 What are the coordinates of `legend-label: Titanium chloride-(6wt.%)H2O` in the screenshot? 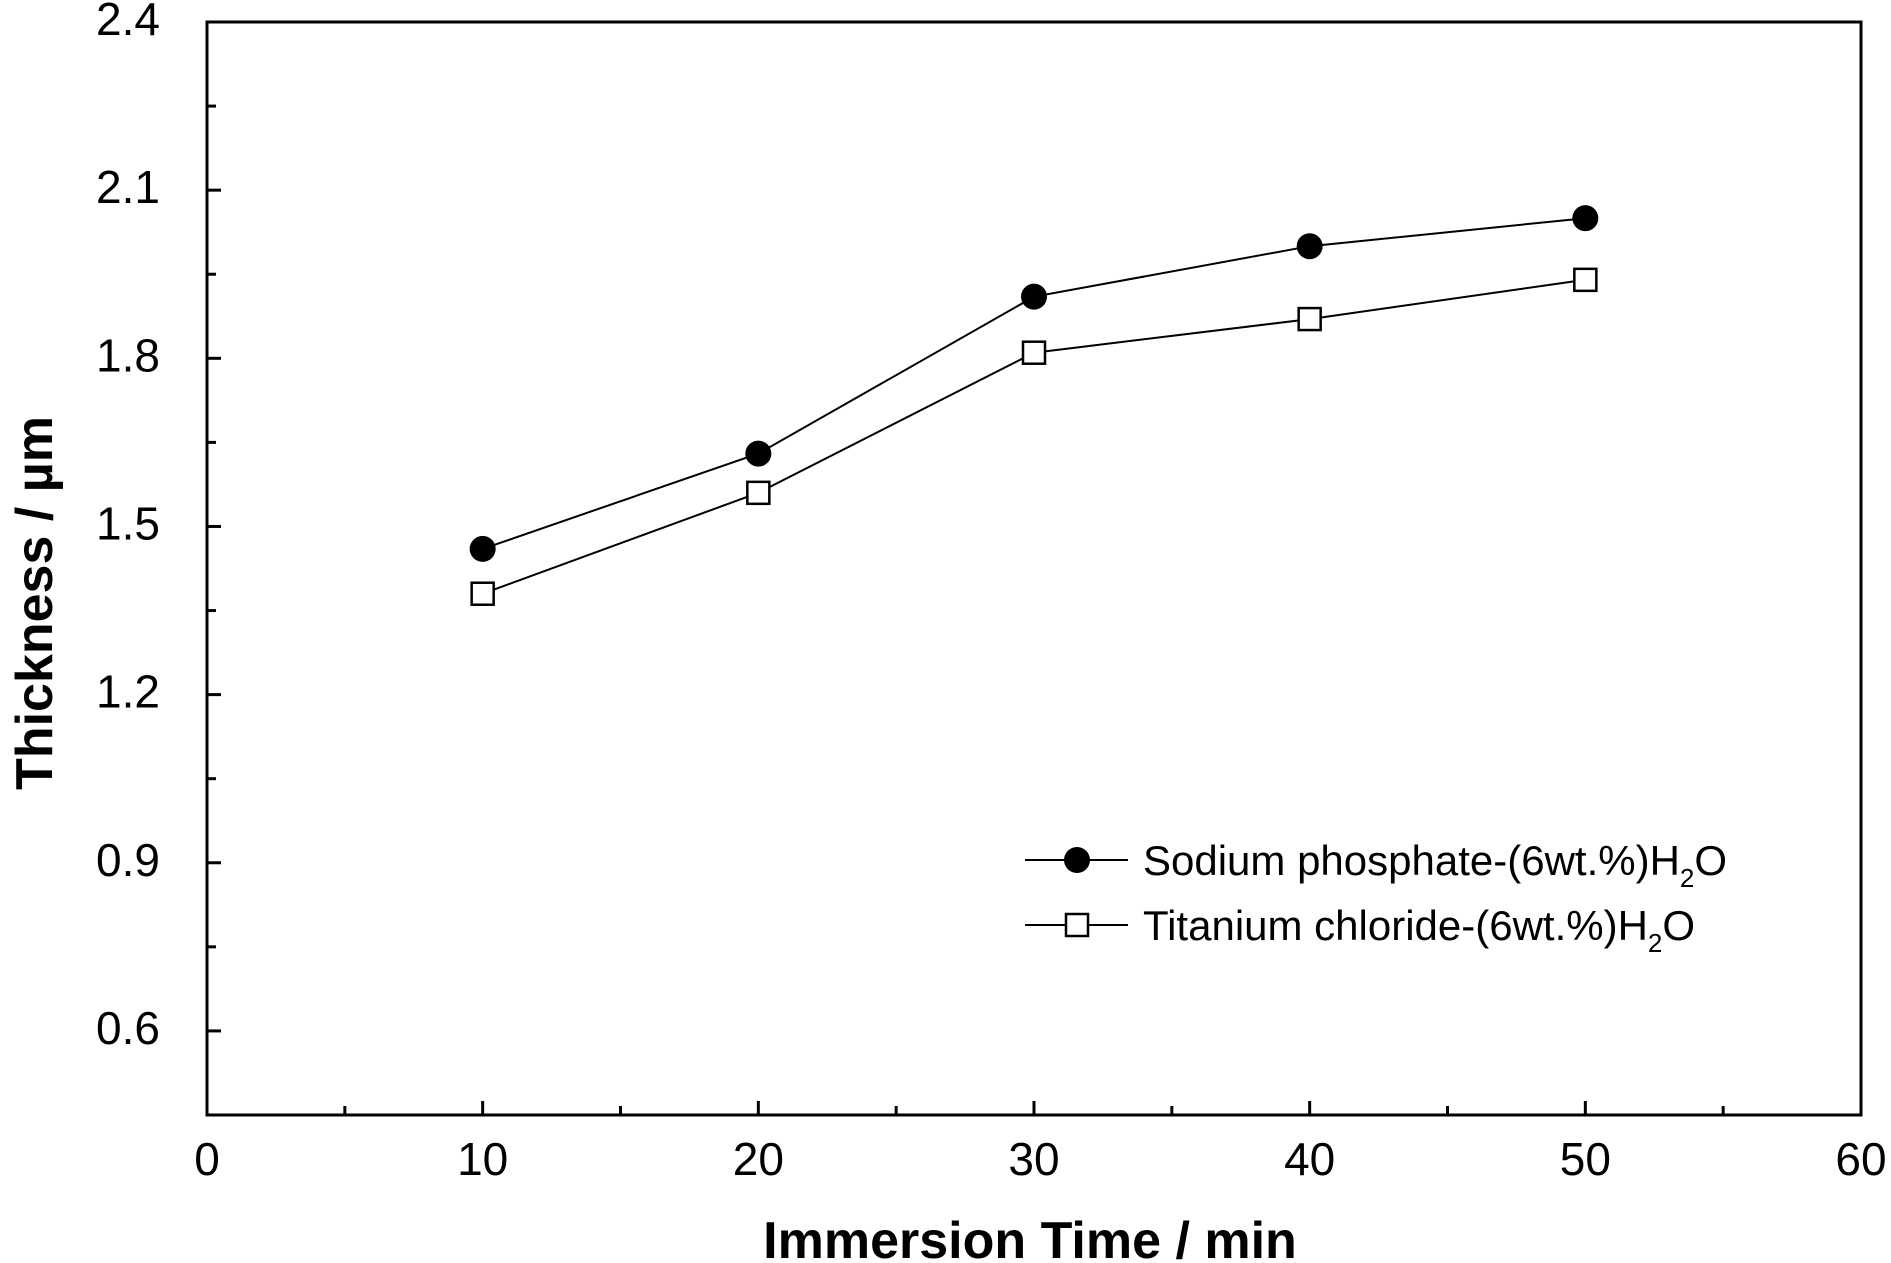 It's located at (1419, 930).